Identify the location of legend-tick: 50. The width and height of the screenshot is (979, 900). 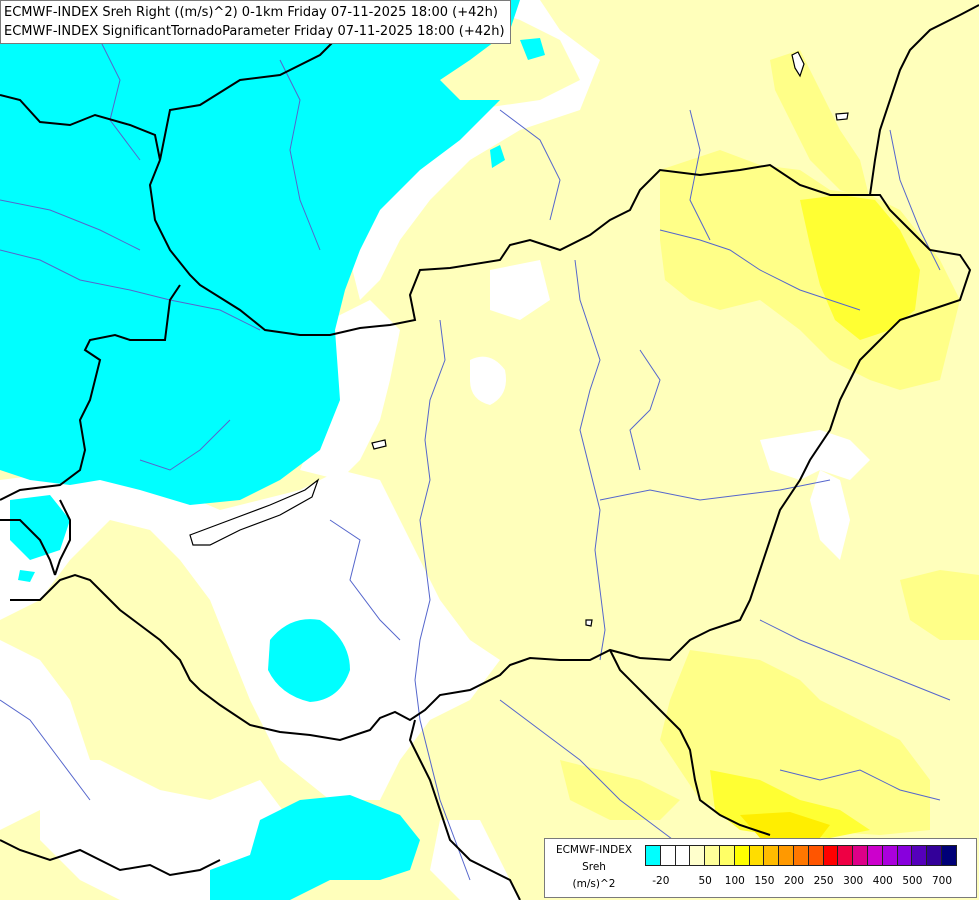
(705, 881).